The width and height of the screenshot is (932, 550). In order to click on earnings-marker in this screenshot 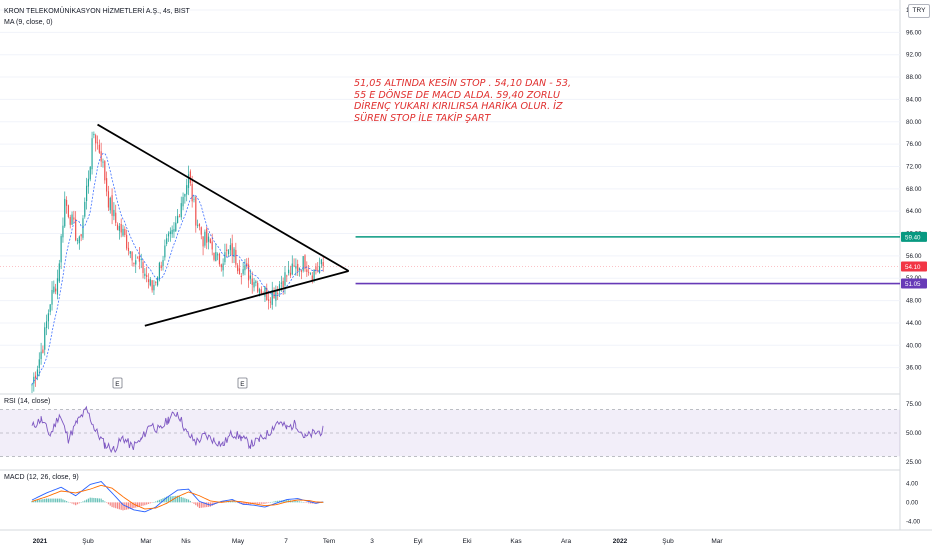, I will do `click(242, 383)`.